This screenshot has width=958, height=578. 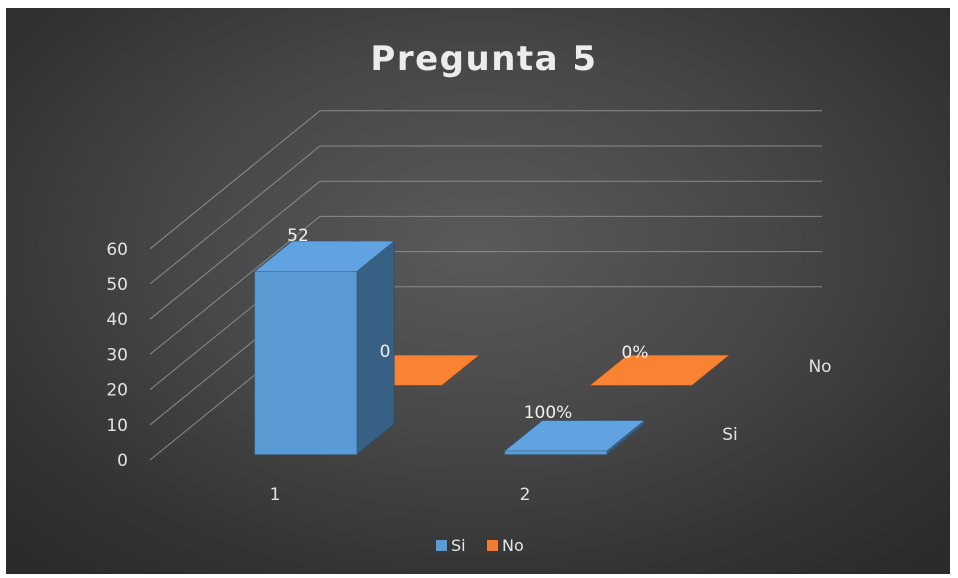 I want to click on y-axis-ticks: 0 10 20 30 40 50 60, so click(x=117, y=355).